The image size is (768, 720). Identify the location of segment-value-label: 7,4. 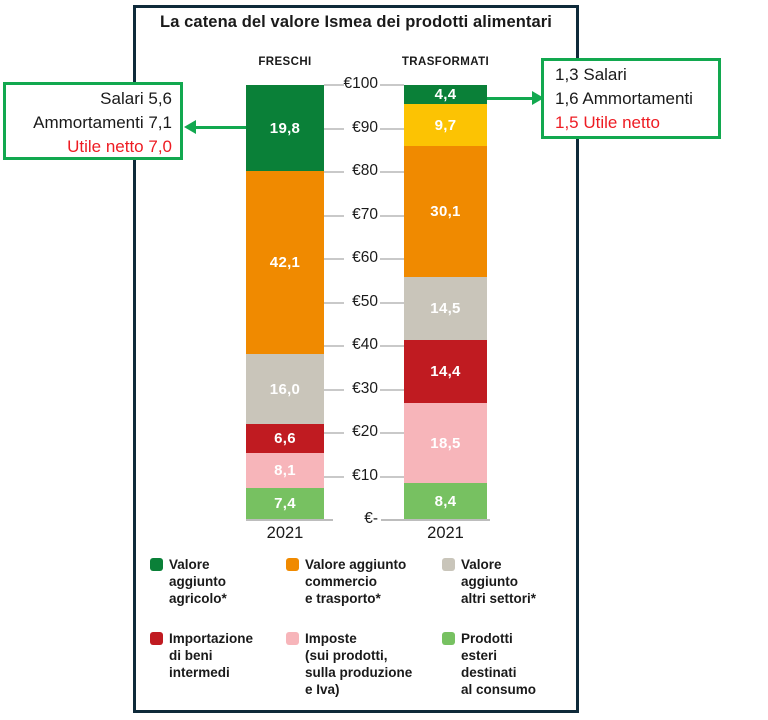
(285, 504).